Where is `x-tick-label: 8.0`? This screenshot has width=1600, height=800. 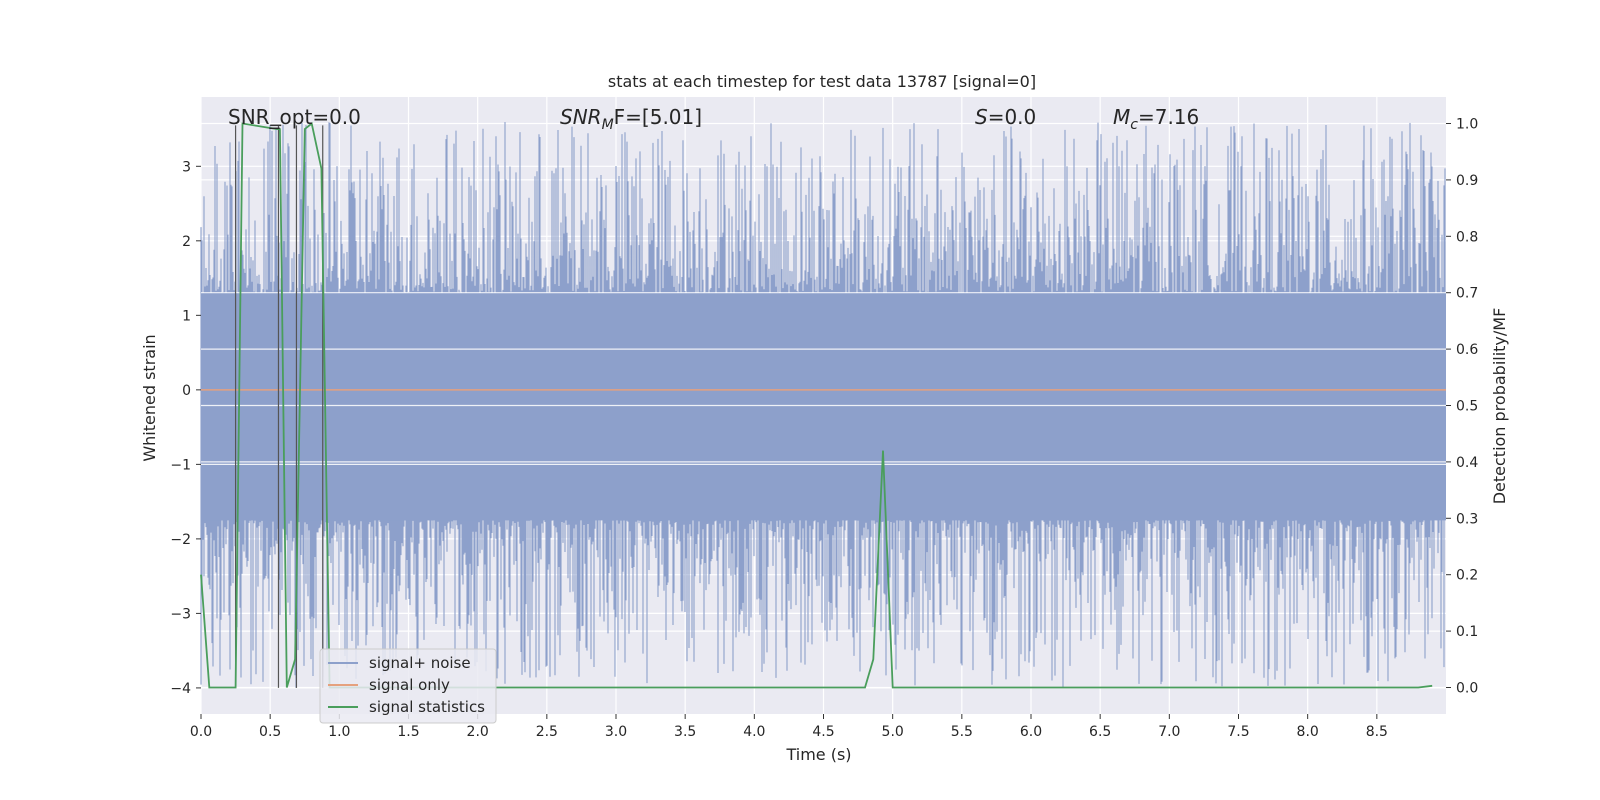
x-tick-label: 8.0 is located at coordinates (1308, 732).